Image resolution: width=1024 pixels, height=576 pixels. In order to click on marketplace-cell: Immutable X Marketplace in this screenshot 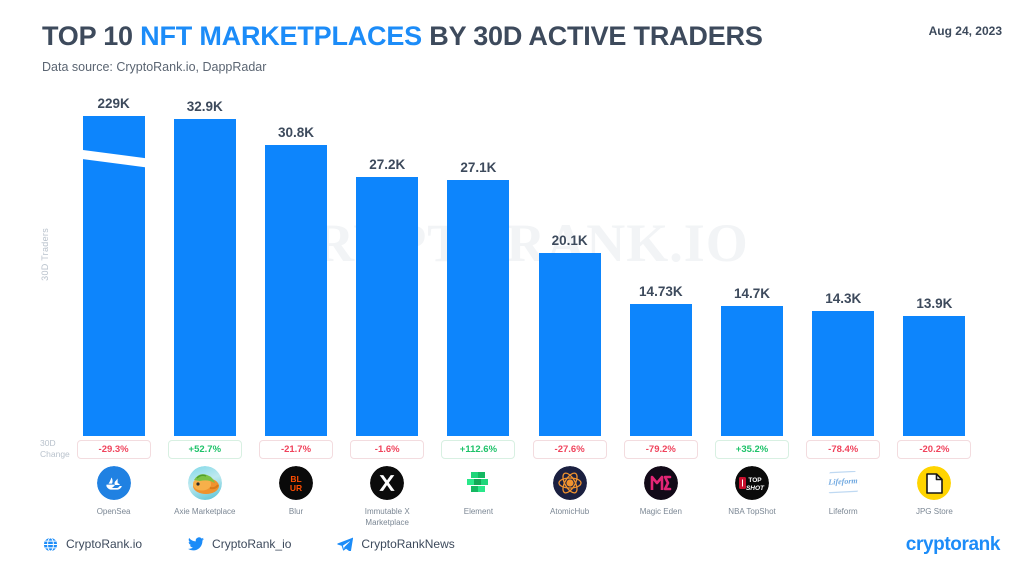, I will do `click(387, 497)`.